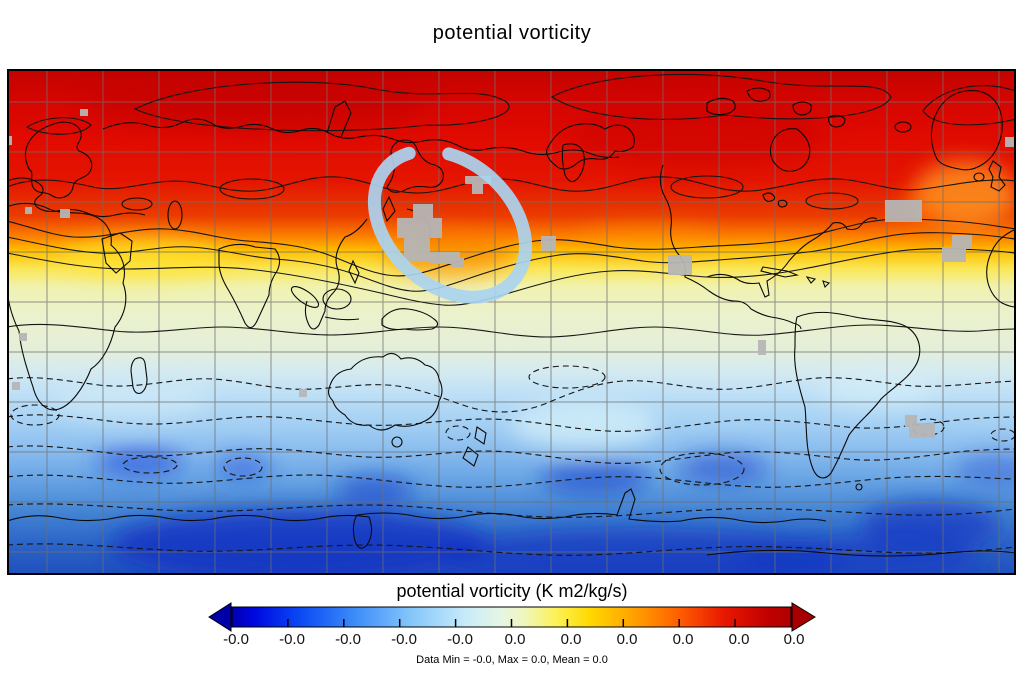 Image resolution: width=1024 pixels, height=688 pixels. I want to click on stats-line: Data Min = -0.0, Max = 0.0, Mean = 0.0, so click(512, 660).